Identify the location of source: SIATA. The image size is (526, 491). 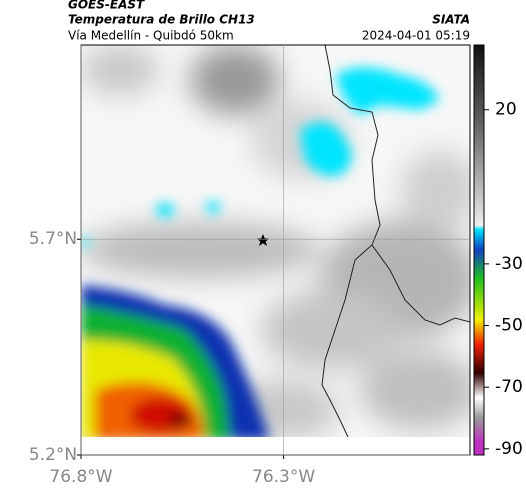
(451, 20).